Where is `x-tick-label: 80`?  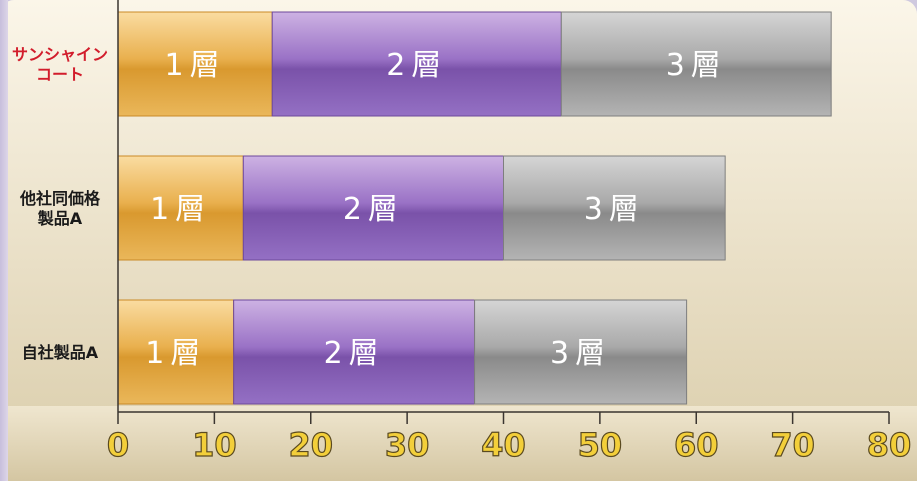 x-tick-label: 80 is located at coordinates (889, 445).